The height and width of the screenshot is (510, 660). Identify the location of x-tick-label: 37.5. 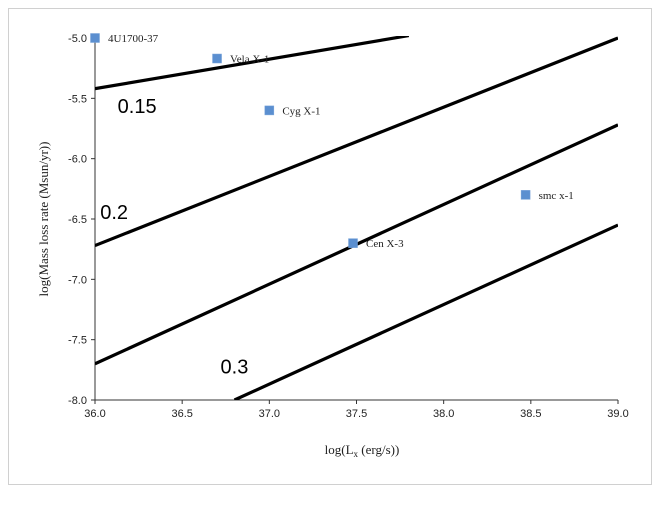
(356, 414).